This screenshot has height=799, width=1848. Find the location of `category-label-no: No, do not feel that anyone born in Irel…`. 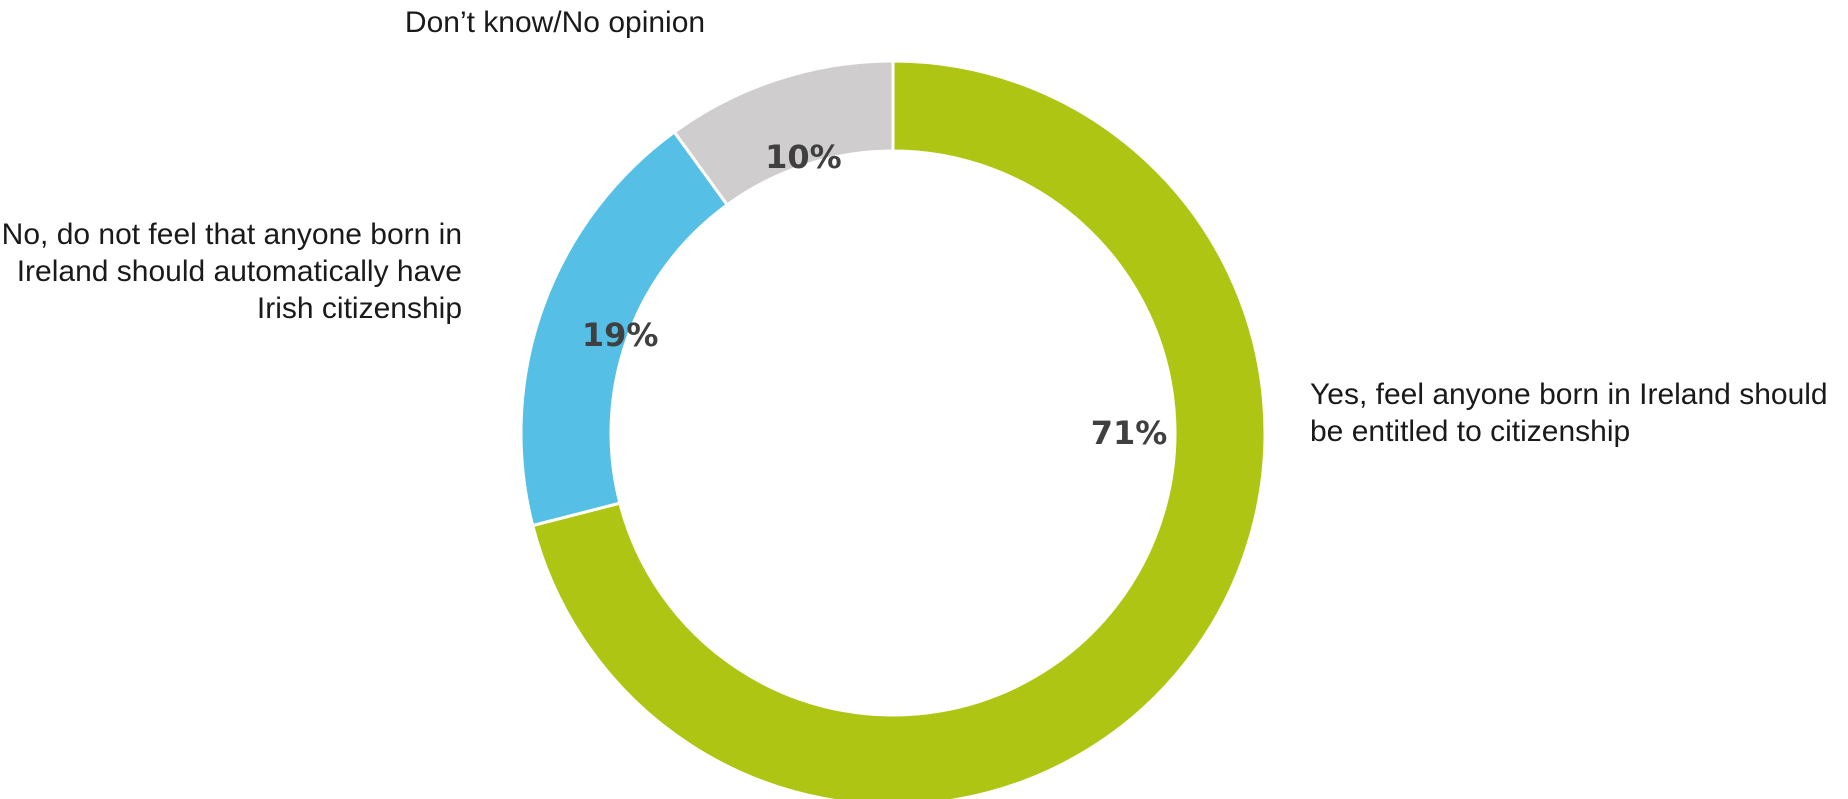

category-label-no: No, do not feel that anyone born in Irel… is located at coordinates (231, 271).